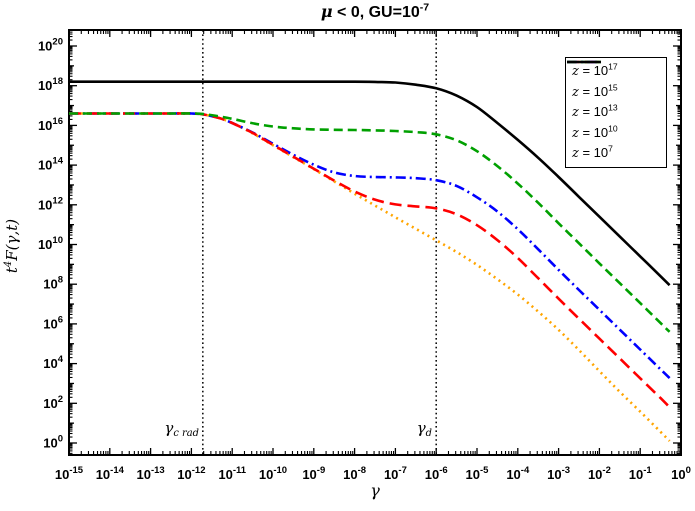 The height and width of the screenshot is (511, 695). What do you see at coordinates (50, 45) in the screenshot?
I see `y-tick-label: 10²⁰` at bounding box center [50, 45].